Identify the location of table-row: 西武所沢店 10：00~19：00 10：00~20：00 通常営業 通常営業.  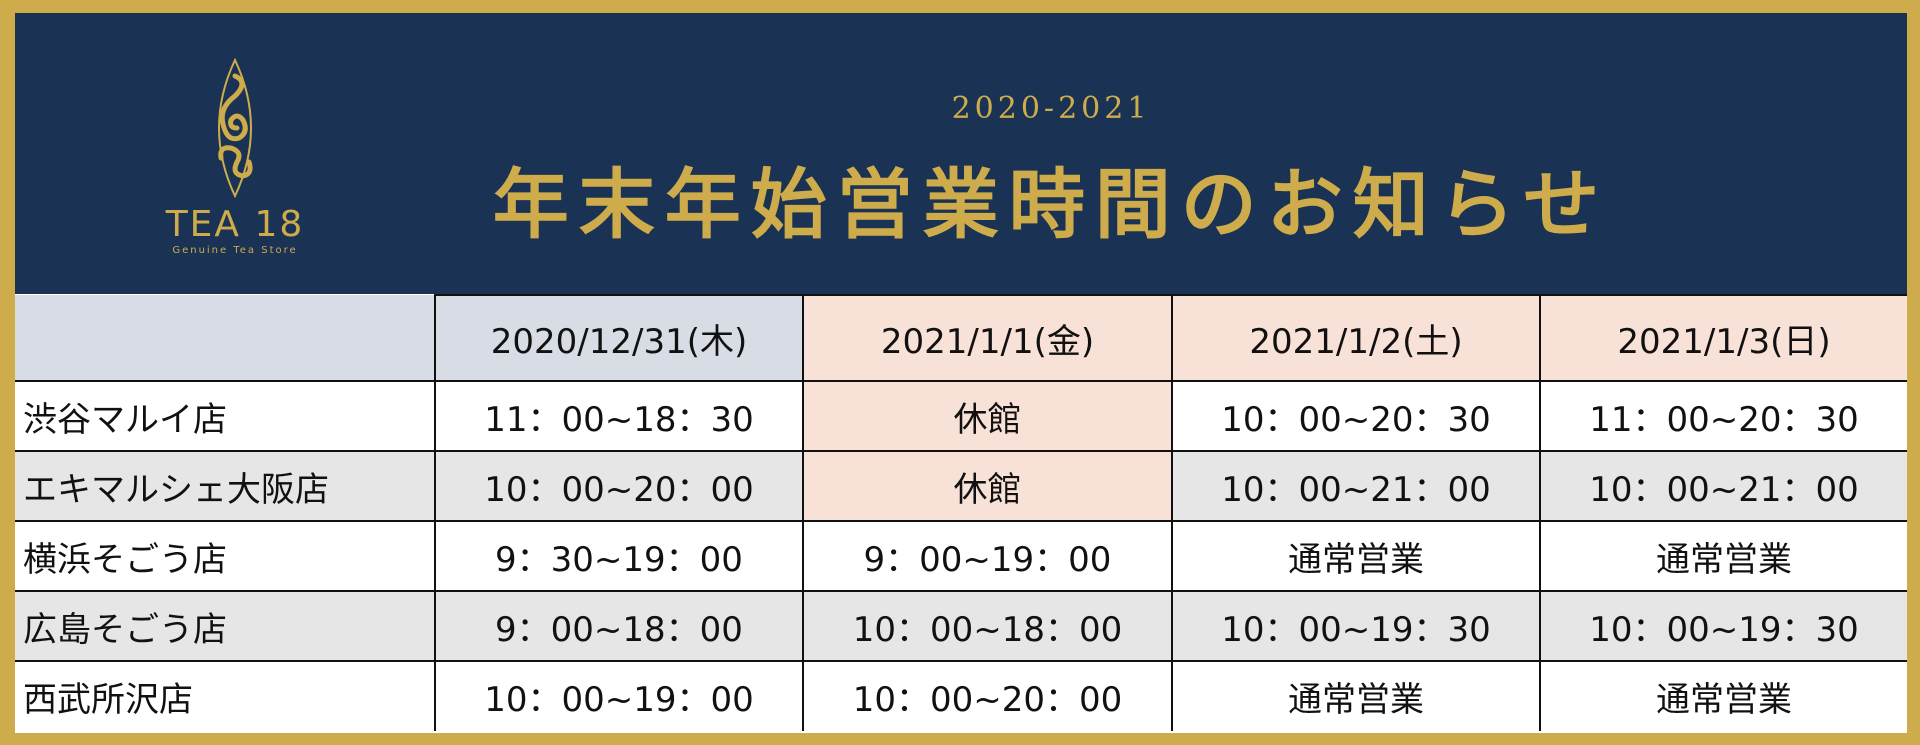
(961, 695).